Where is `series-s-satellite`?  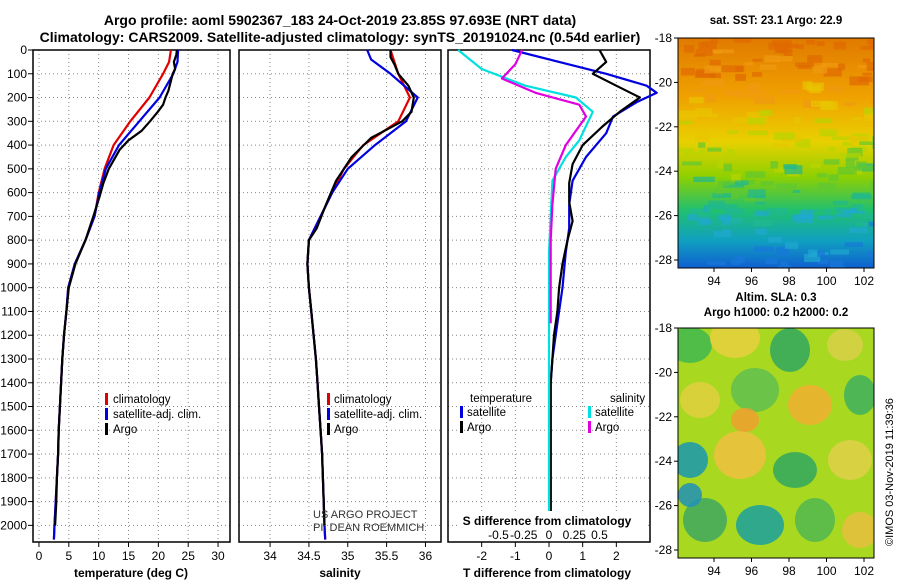
series-s-satellite is located at coordinates (525, 287).